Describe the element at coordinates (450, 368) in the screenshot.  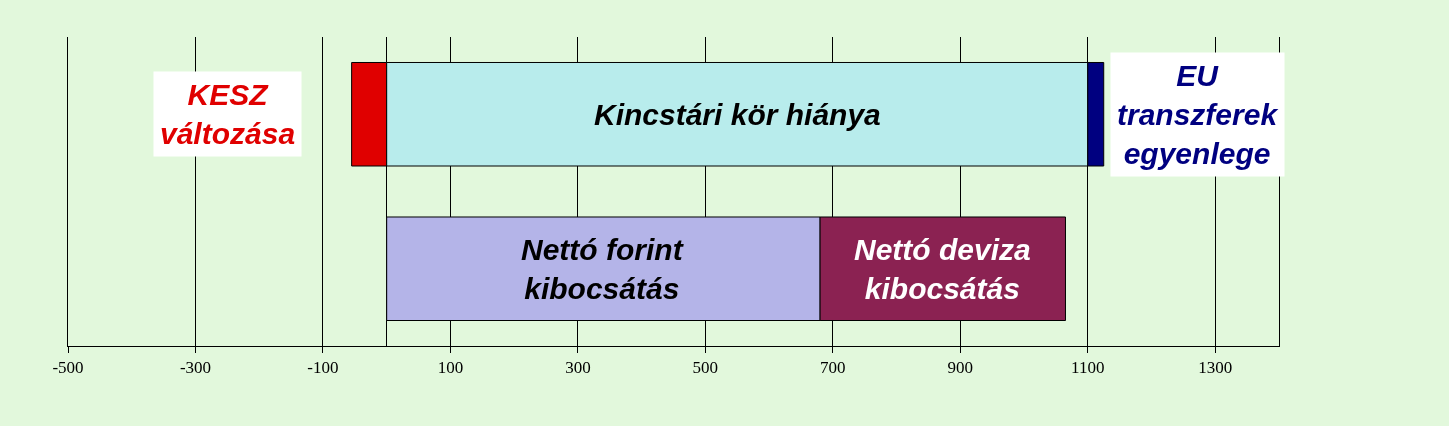
I see `x-tick-label: 100` at that location.